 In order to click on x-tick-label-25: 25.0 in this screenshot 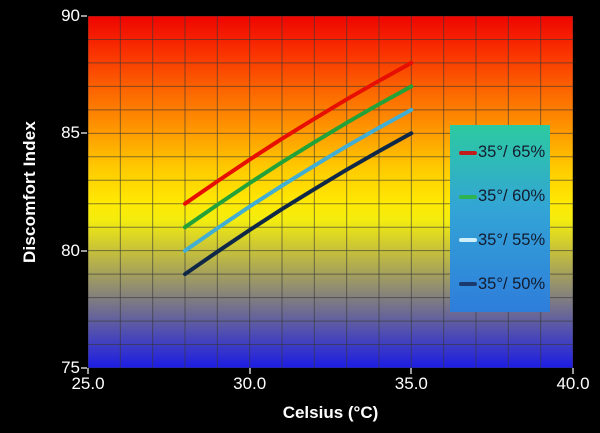, I will do `click(88, 383)`.